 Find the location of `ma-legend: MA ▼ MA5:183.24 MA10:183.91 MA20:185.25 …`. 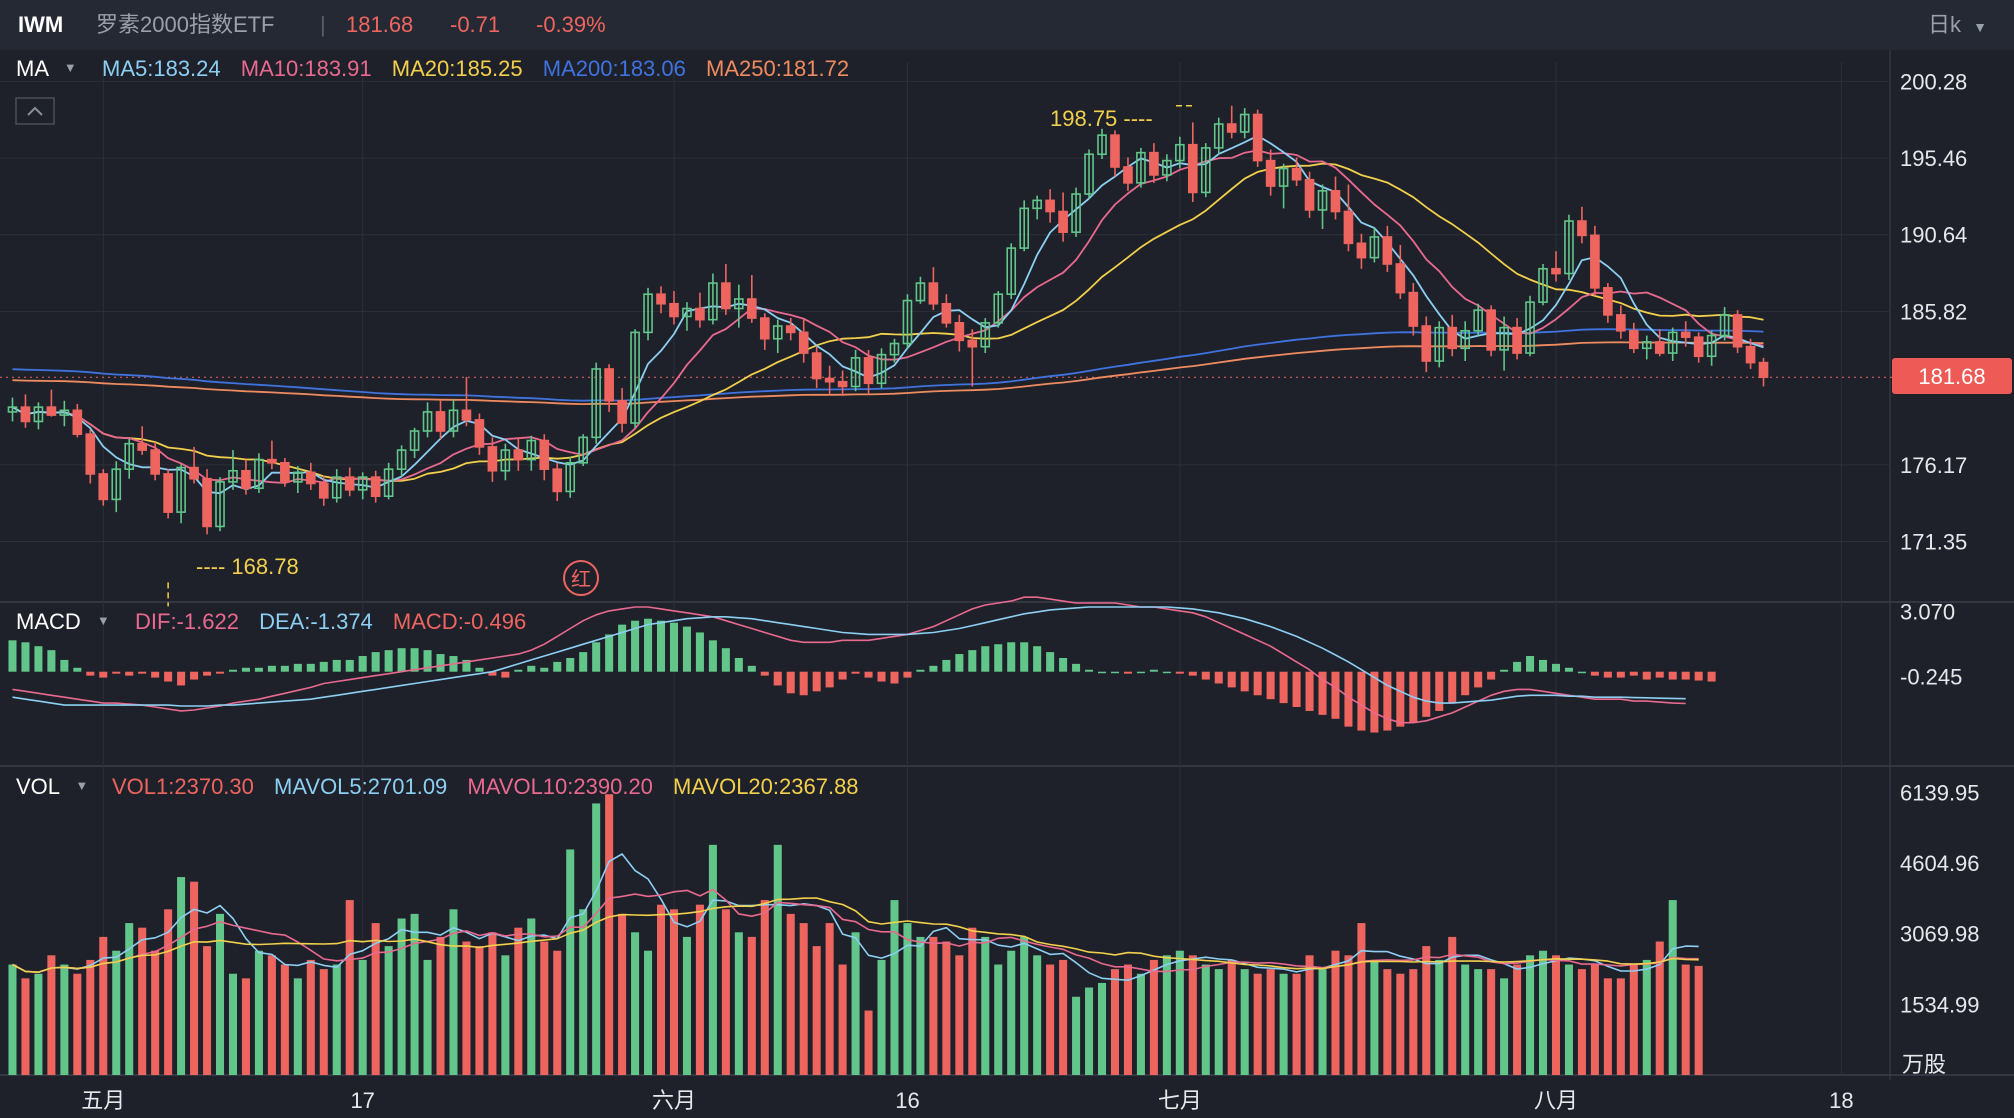

ma-legend: MA ▼ MA5:183.24 MA10:183.91 MA20:185.25 … is located at coordinates (432, 66).